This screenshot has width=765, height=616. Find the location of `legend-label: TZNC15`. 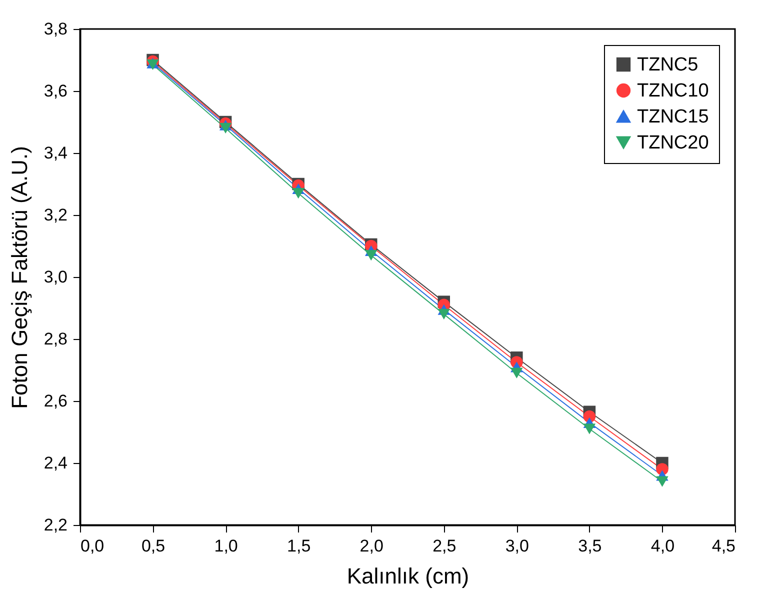

legend-label: TZNC15 is located at coordinates (673, 117).